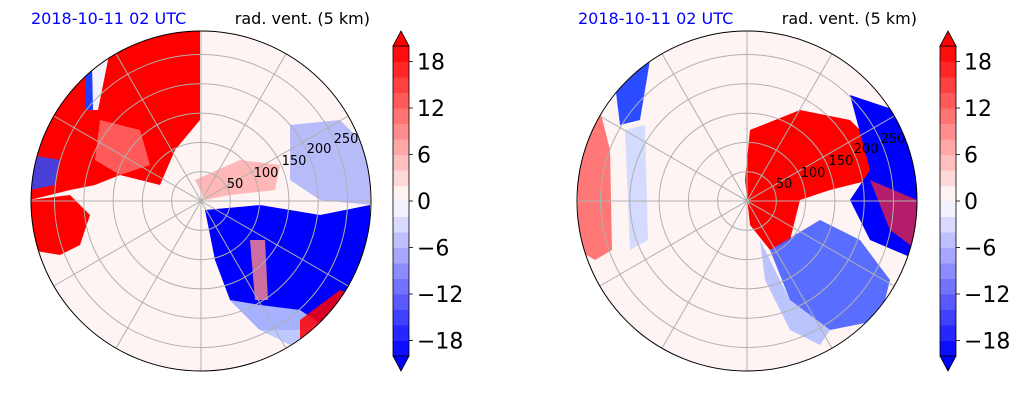 The height and width of the screenshot is (401, 1028). Describe the element at coordinates (866, 149) in the screenshot. I see `right-range-label-200: 200` at that location.